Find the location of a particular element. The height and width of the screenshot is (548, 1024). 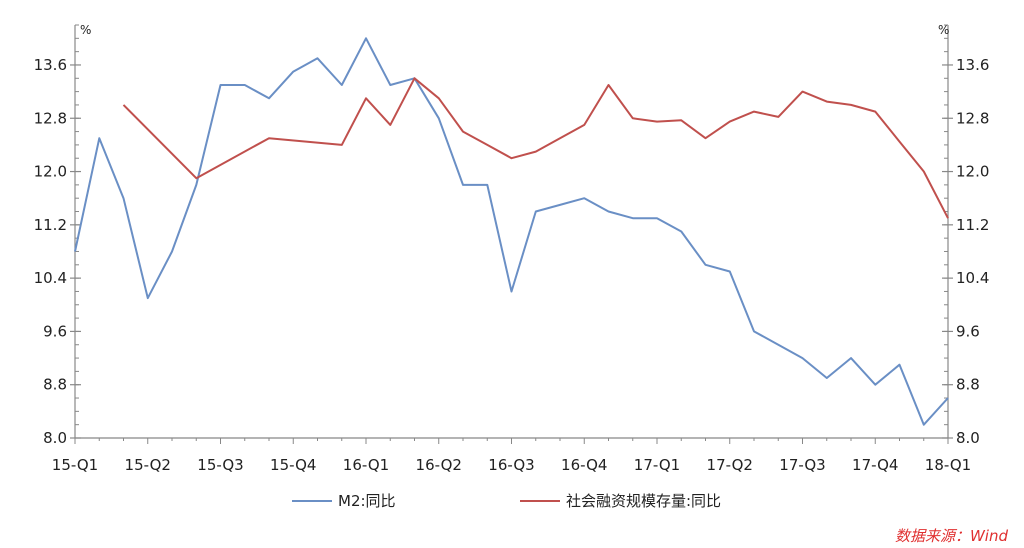

x-tick-label: 17-Q1 is located at coordinates (657, 465).